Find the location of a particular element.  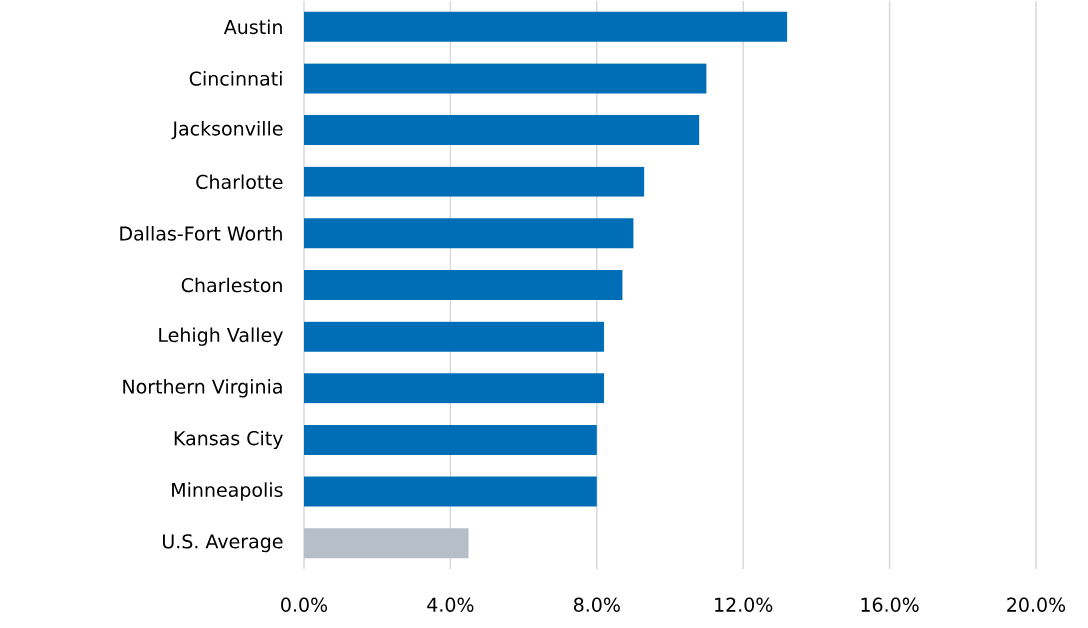

y-tick-label: Dallas-Fort Worth is located at coordinates (201, 233).